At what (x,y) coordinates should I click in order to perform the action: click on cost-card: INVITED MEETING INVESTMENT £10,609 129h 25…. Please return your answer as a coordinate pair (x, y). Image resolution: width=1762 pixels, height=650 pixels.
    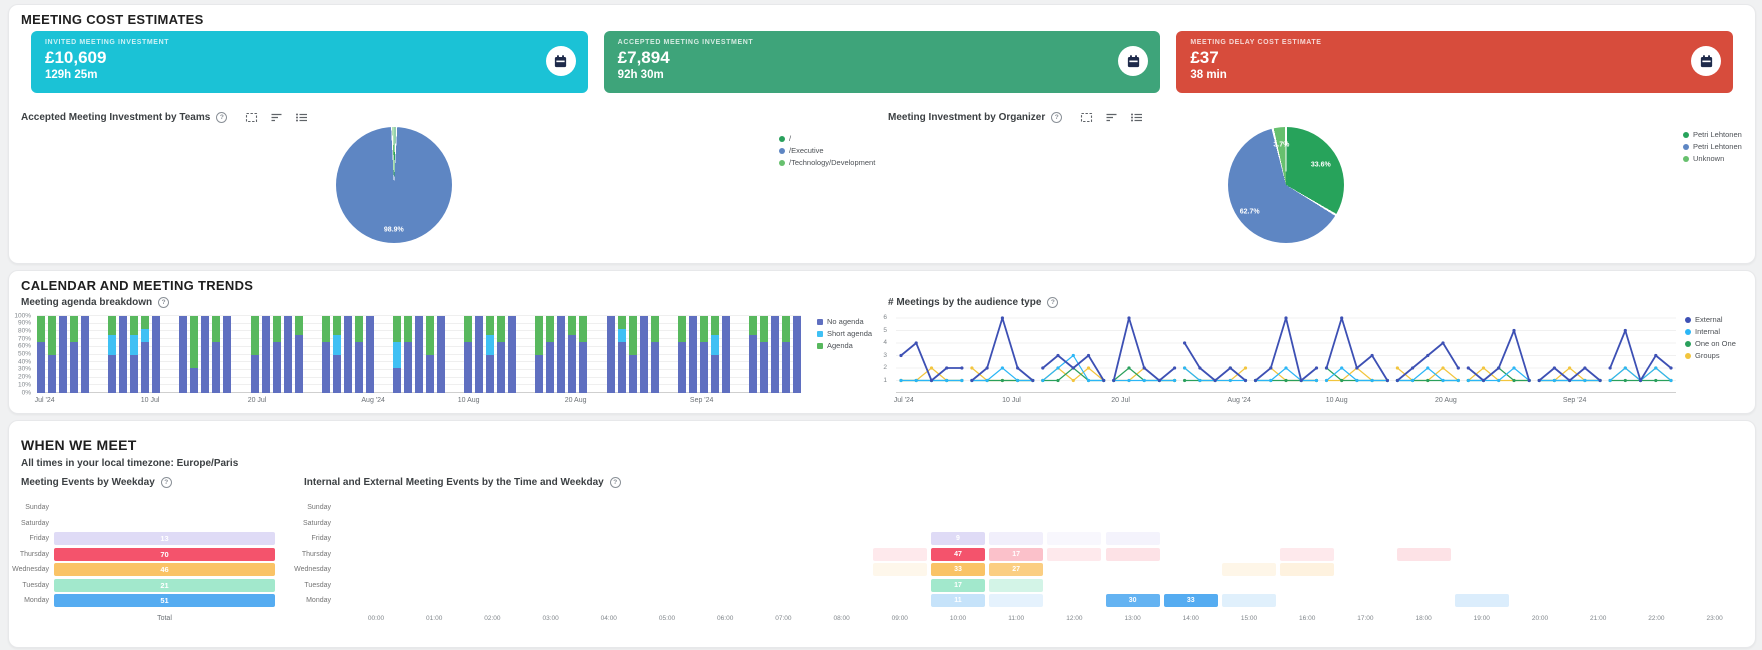
    Looking at the image, I should click on (309, 62).